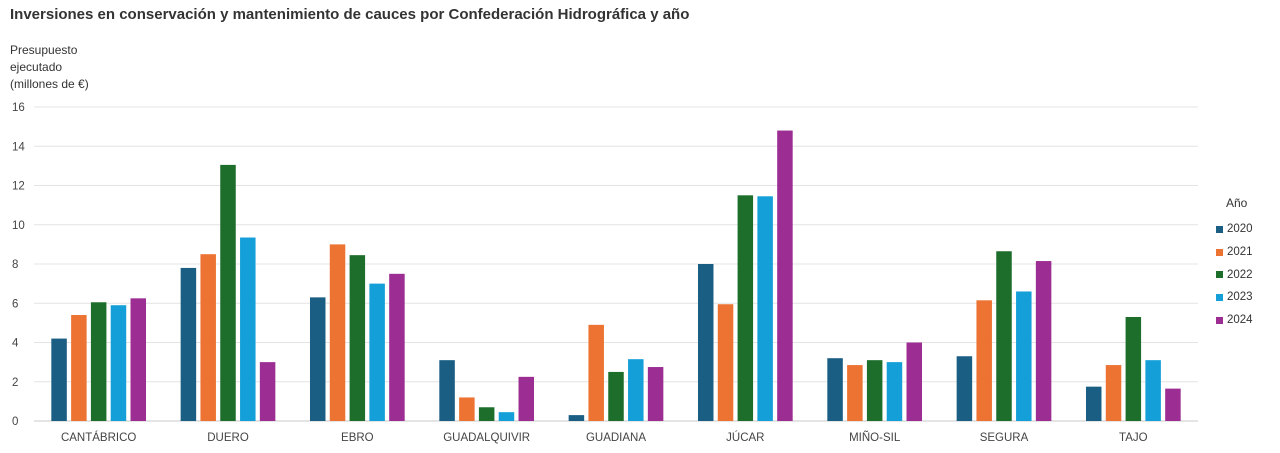 This screenshot has height=453, width=1280. What do you see at coordinates (1240, 320) in the screenshot?
I see `legend-label: 2024` at bounding box center [1240, 320].